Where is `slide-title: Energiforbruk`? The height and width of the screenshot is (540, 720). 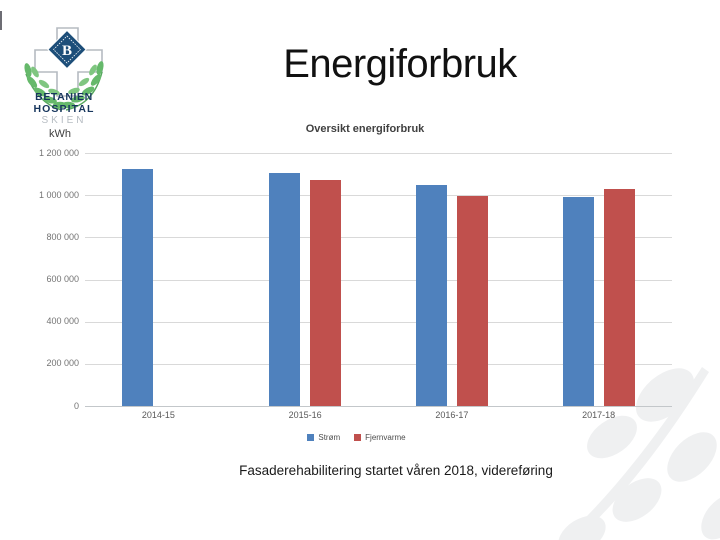
slide-title: Energiforbruk is located at coordinates (400, 64).